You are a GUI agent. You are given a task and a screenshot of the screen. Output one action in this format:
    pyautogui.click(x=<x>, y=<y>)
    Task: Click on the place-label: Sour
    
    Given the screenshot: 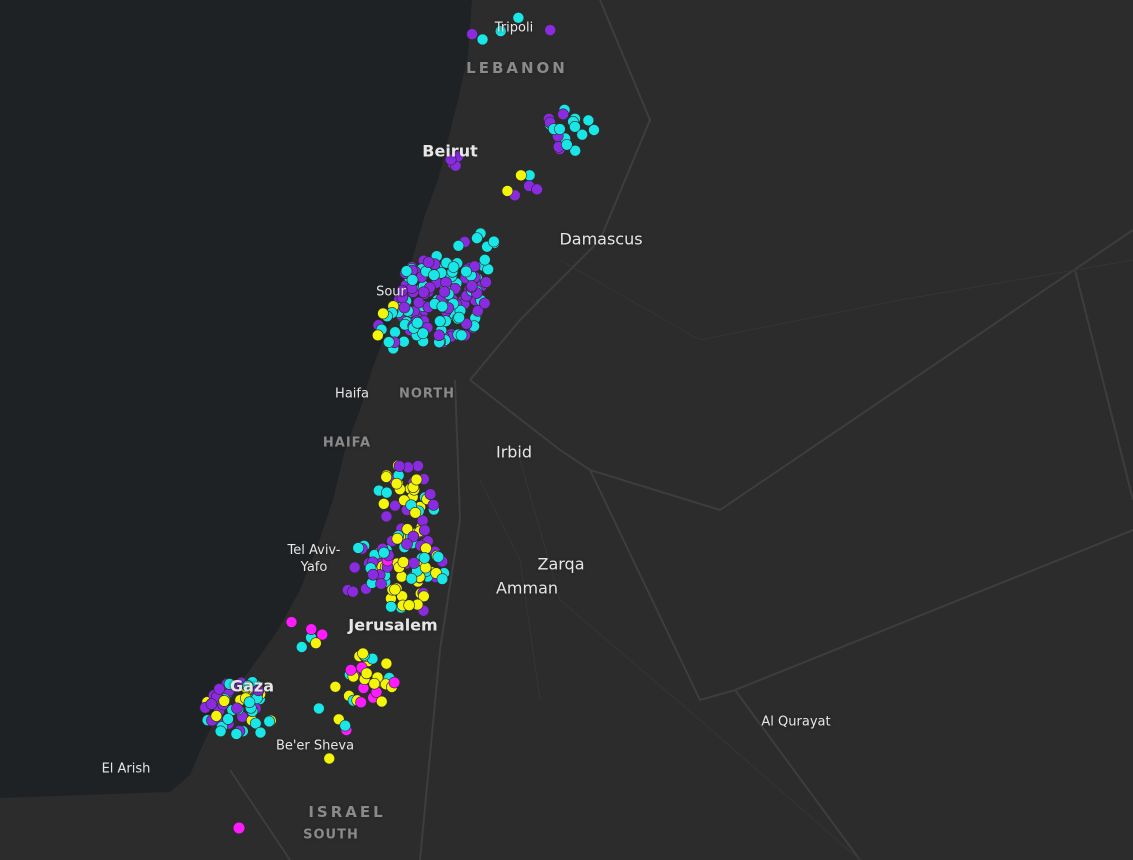 What is the action you would take?
    pyautogui.click(x=391, y=292)
    